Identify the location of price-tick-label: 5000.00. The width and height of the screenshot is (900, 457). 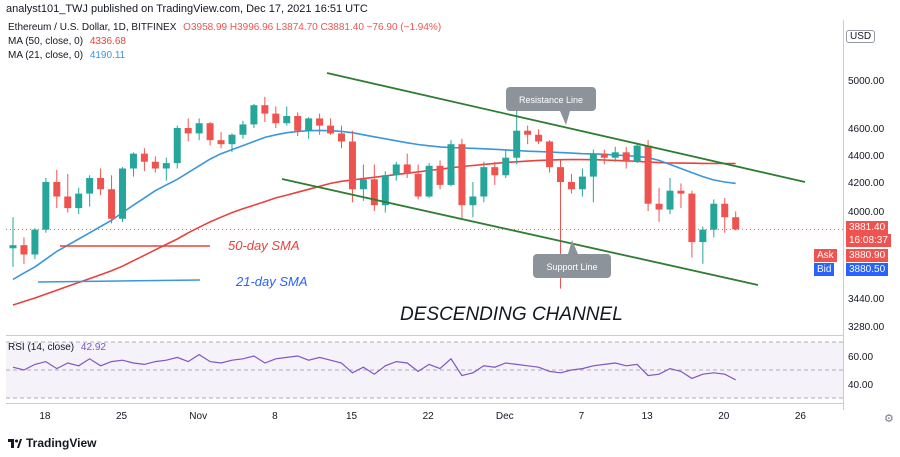
(866, 81).